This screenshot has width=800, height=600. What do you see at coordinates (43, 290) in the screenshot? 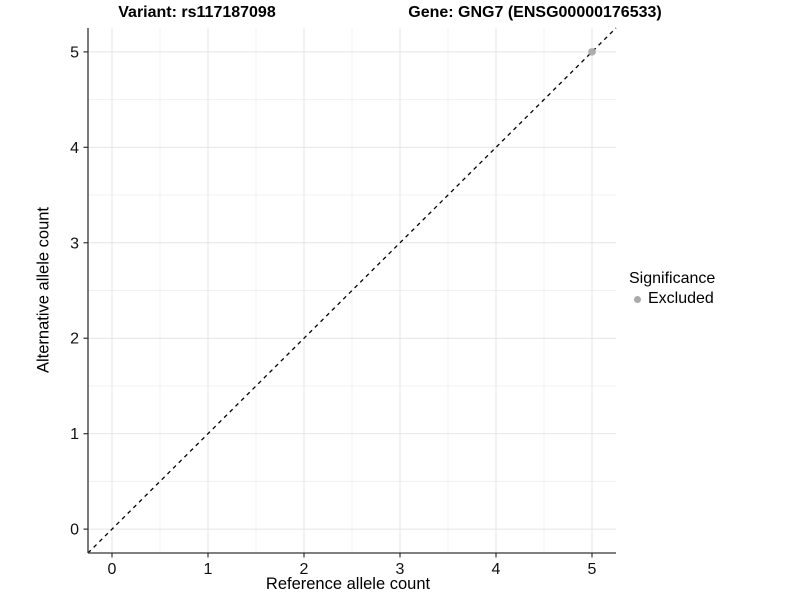
I see `y-axis-title: Alternative allele count` at bounding box center [43, 290].